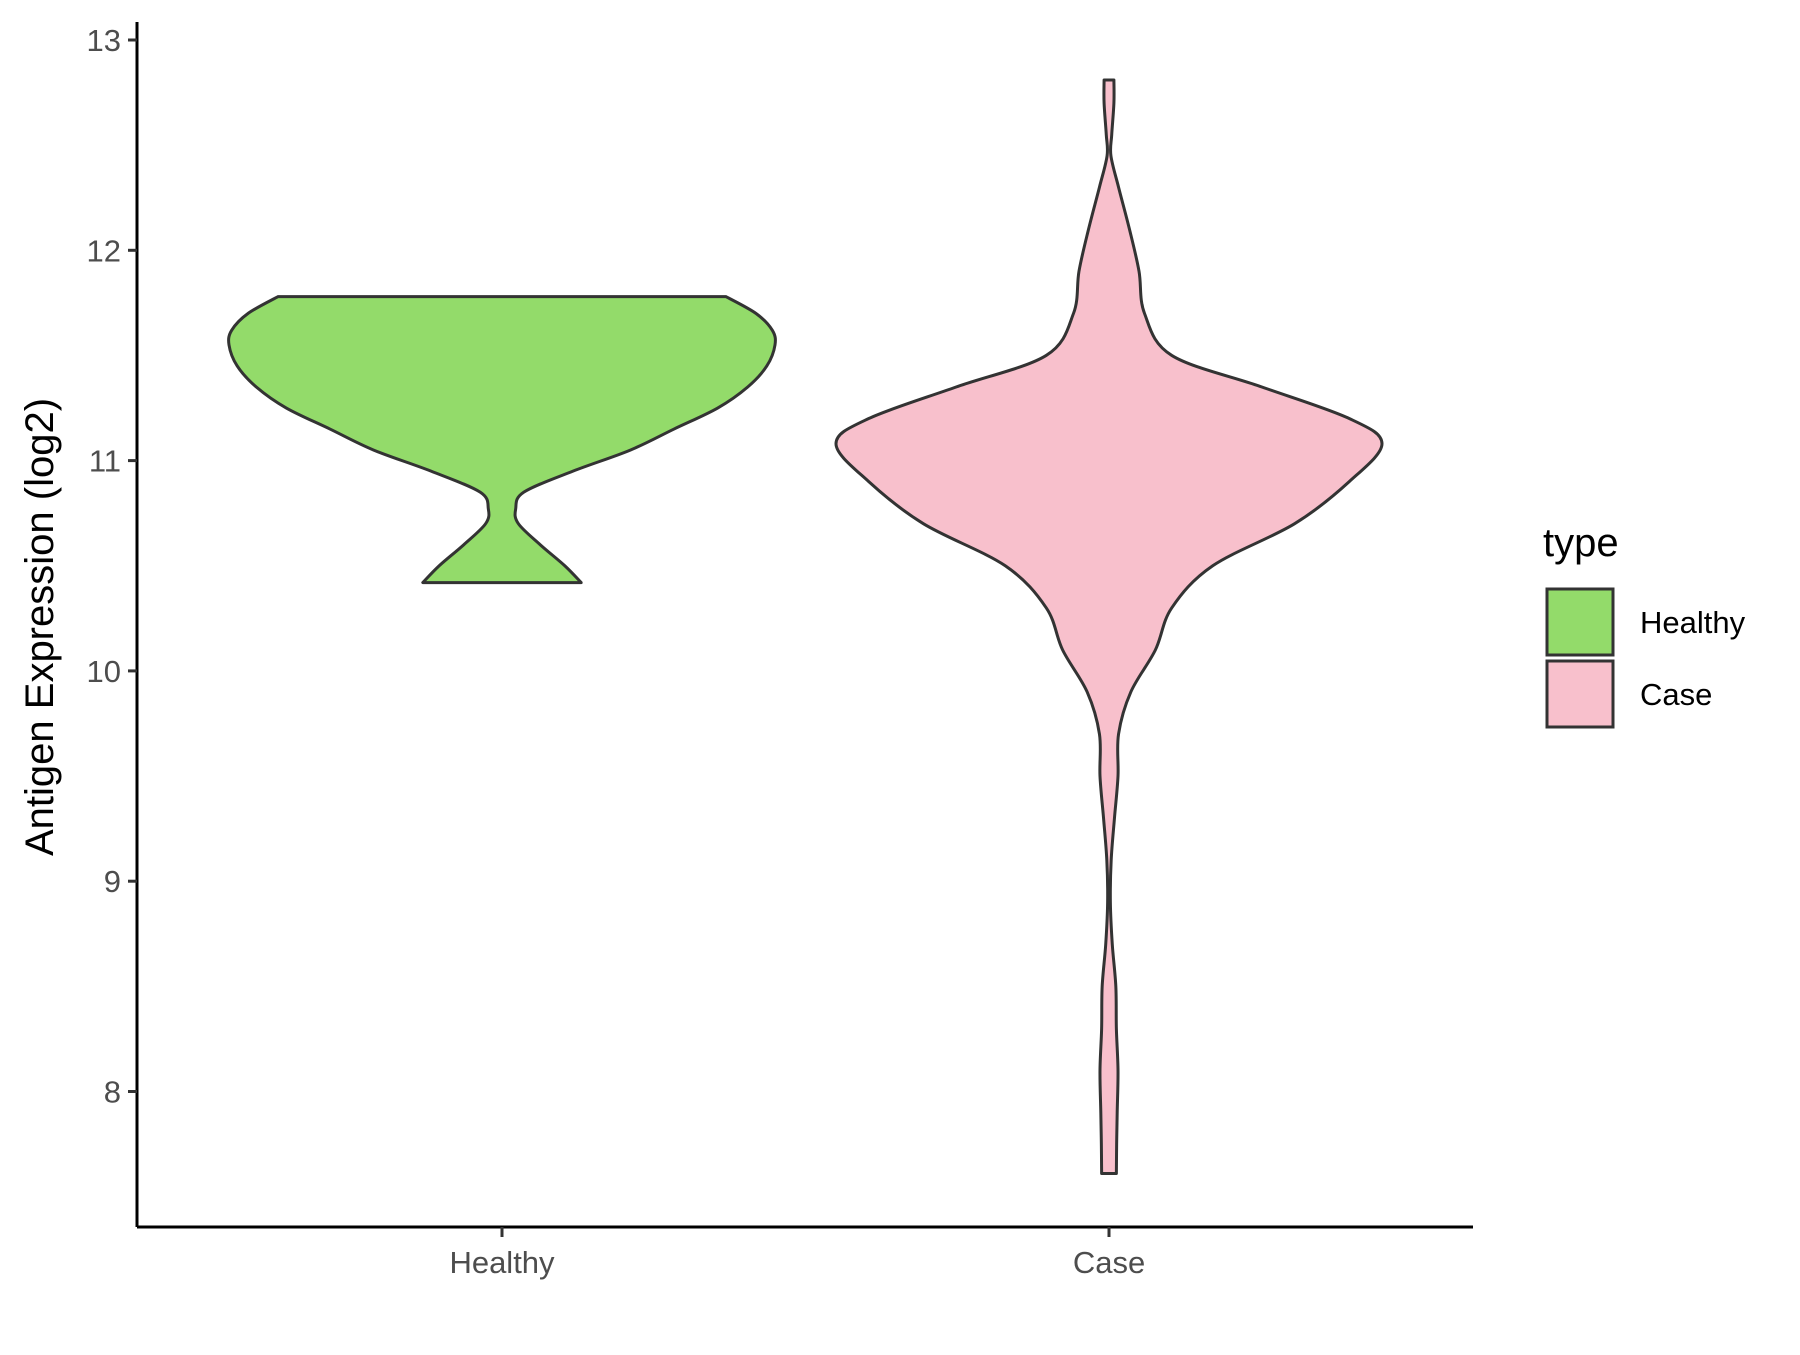 Image resolution: width=1800 pixels, height=1355 pixels. Describe the element at coordinates (112, 566) in the screenshot. I see `y-ticks: 8 9 10 11 12 13` at that location.